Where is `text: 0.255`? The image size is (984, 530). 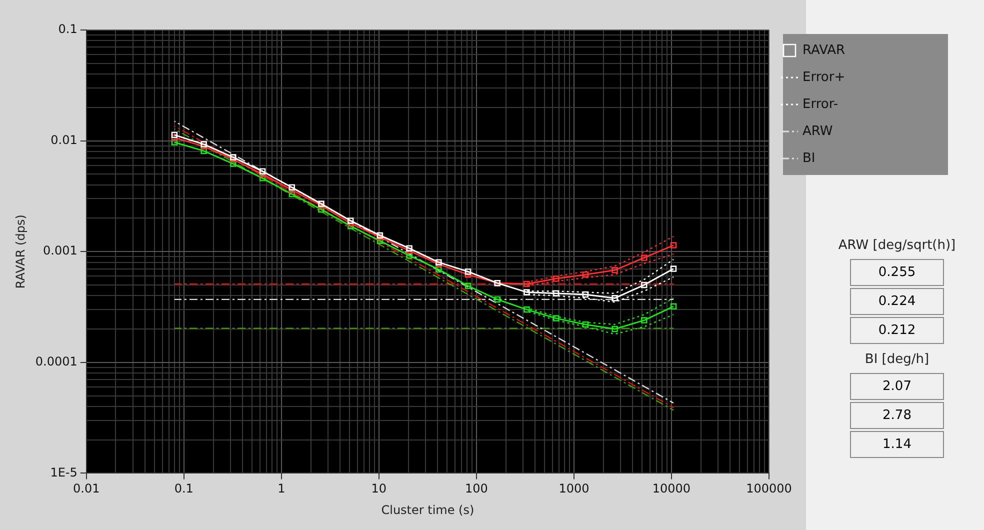
text: 0.255 is located at coordinates (897, 272).